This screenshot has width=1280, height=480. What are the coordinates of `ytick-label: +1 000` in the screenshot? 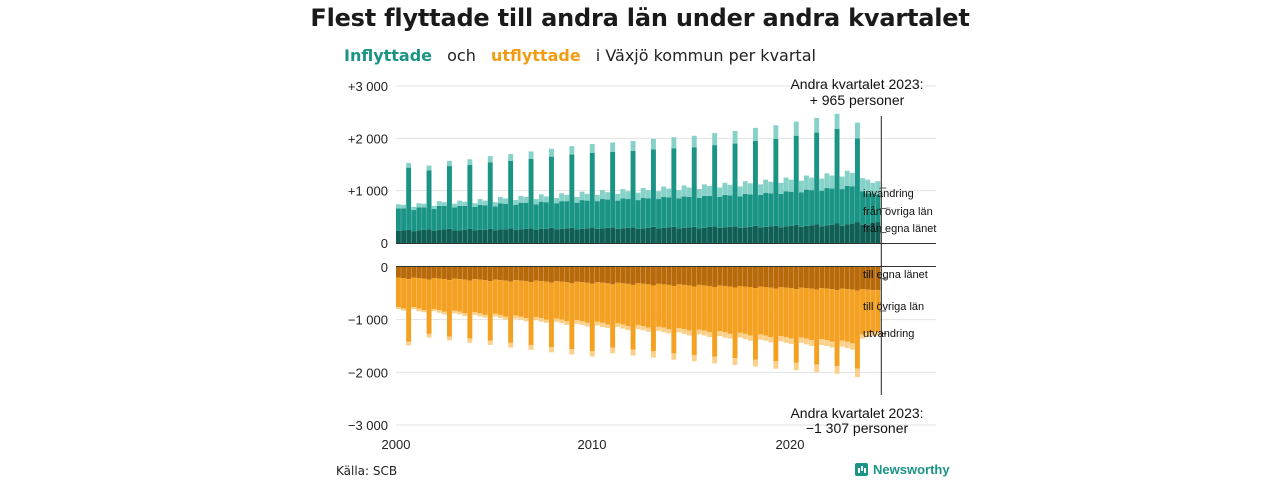 It's located at (368, 191).